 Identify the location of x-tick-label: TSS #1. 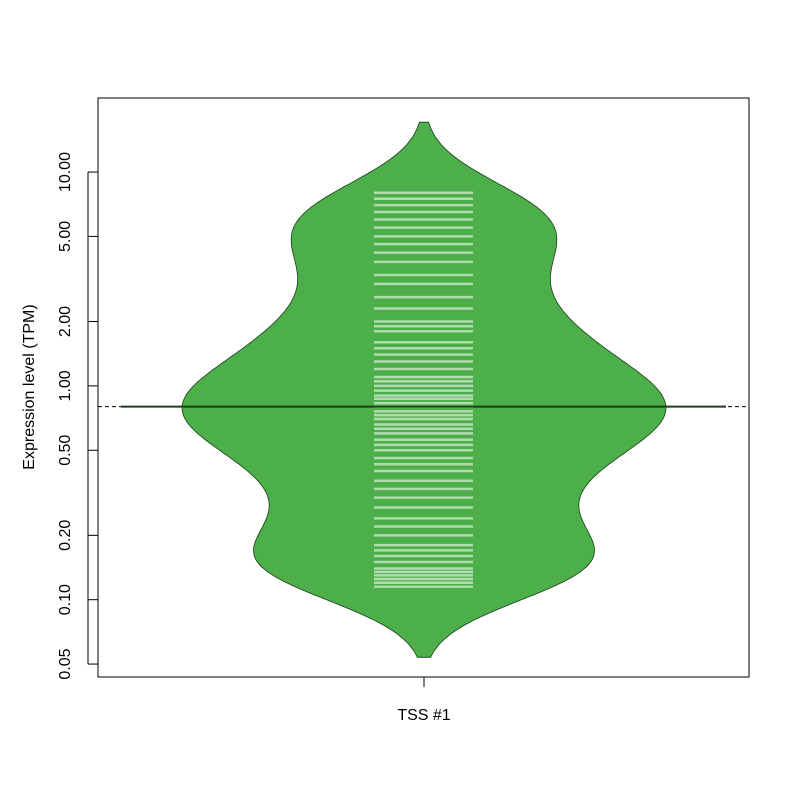
(423, 715).